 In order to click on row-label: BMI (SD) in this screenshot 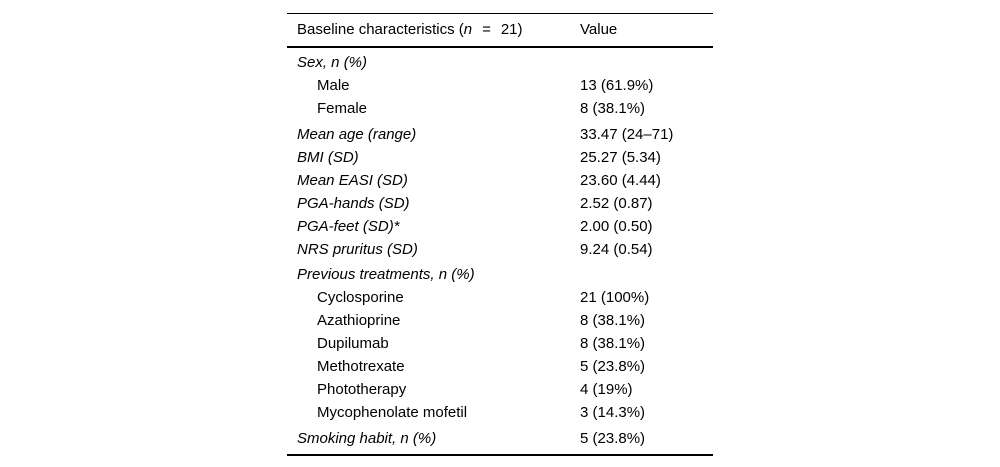, I will do `click(328, 157)`.